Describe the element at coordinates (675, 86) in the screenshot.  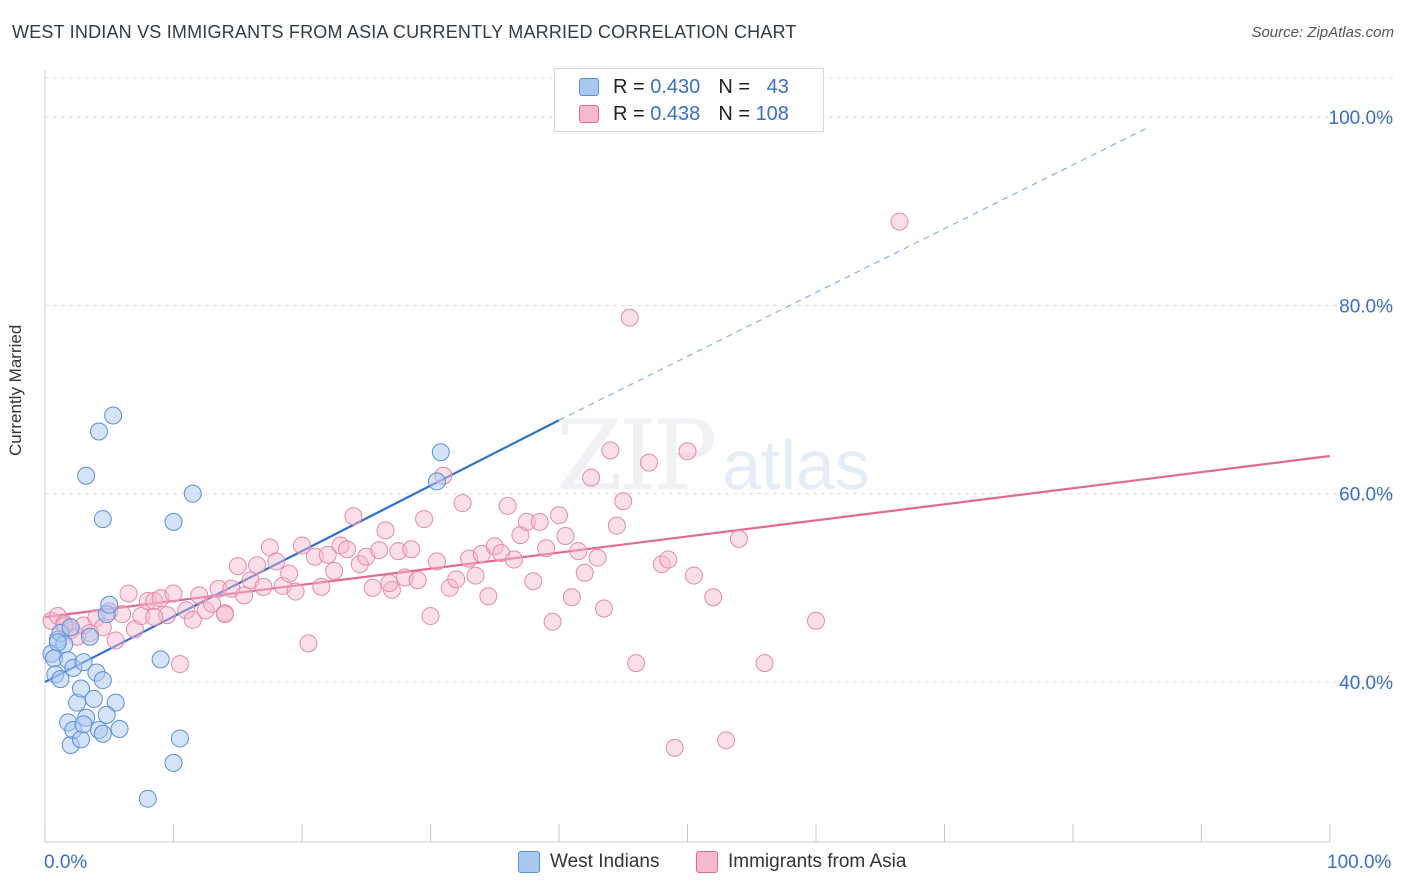
I see `r-value: 0.430` at that location.